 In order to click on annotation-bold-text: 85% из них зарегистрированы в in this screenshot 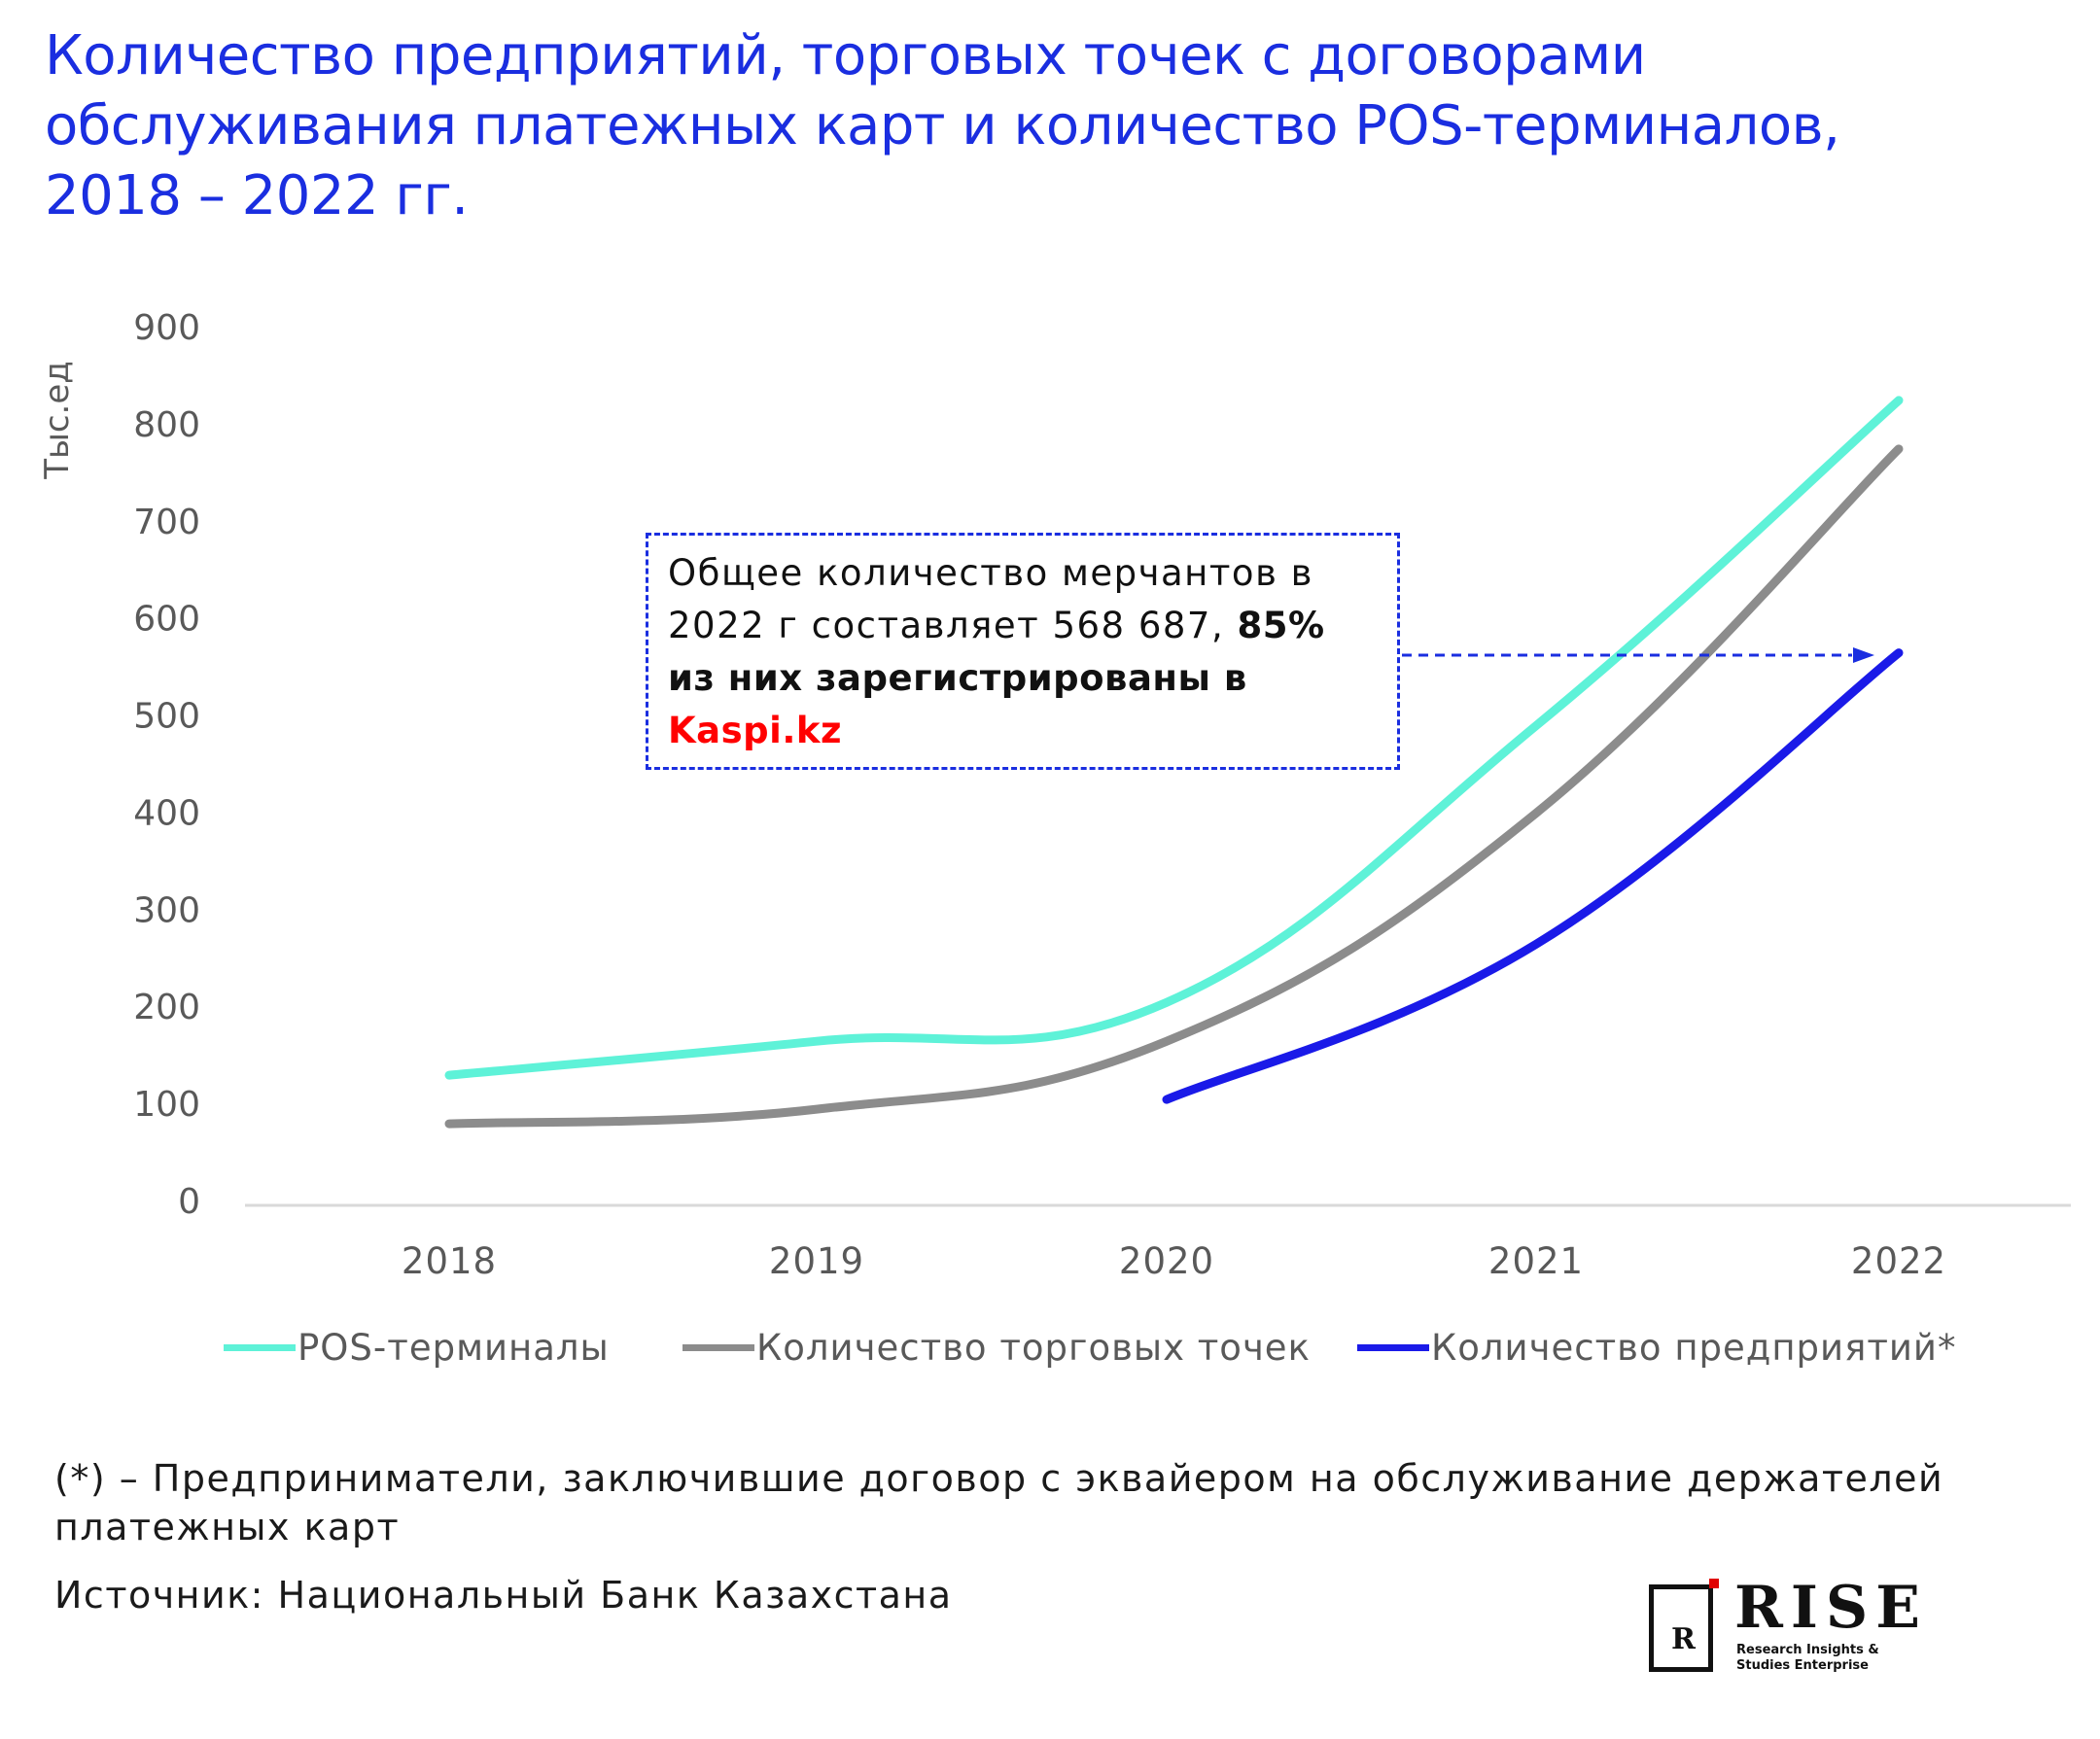, I will do `click(996, 652)`.